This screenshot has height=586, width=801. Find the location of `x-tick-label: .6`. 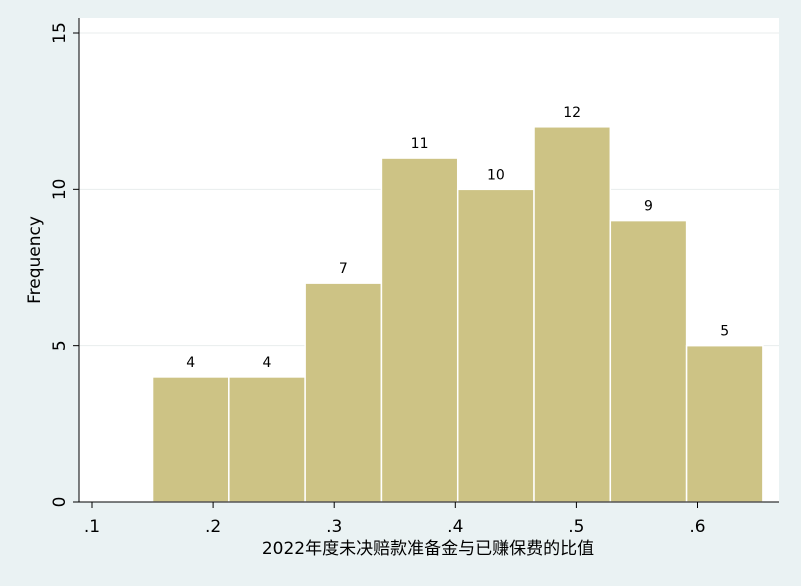

x-tick-label: .6 is located at coordinates (697, 527).